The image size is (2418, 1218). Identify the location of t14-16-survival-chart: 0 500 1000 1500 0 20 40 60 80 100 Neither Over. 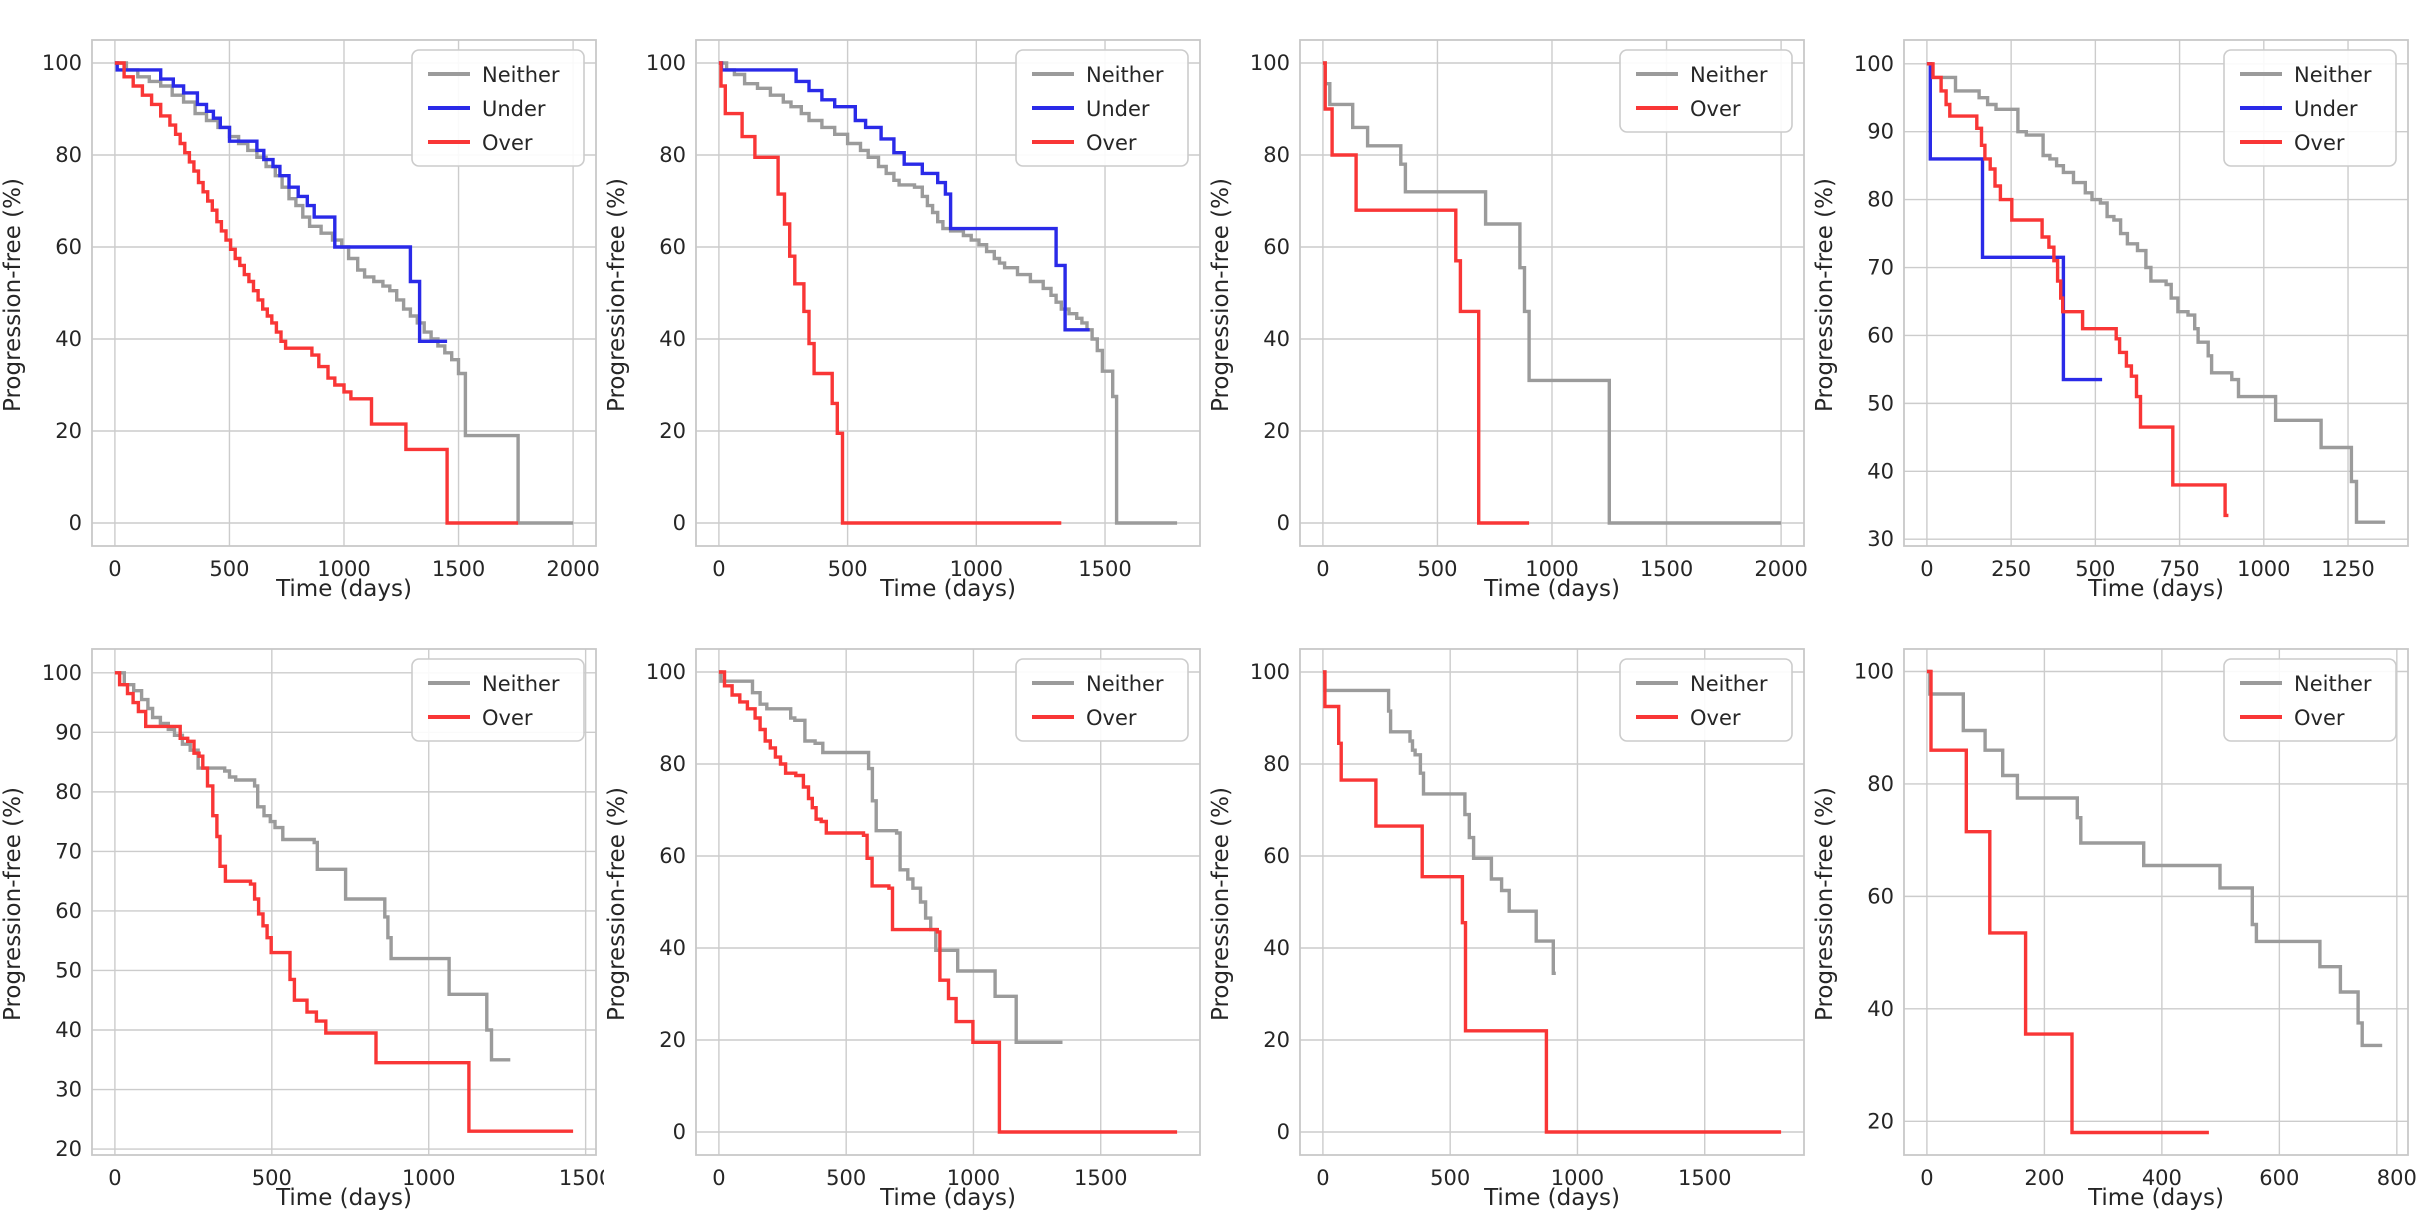
(1510, 913).